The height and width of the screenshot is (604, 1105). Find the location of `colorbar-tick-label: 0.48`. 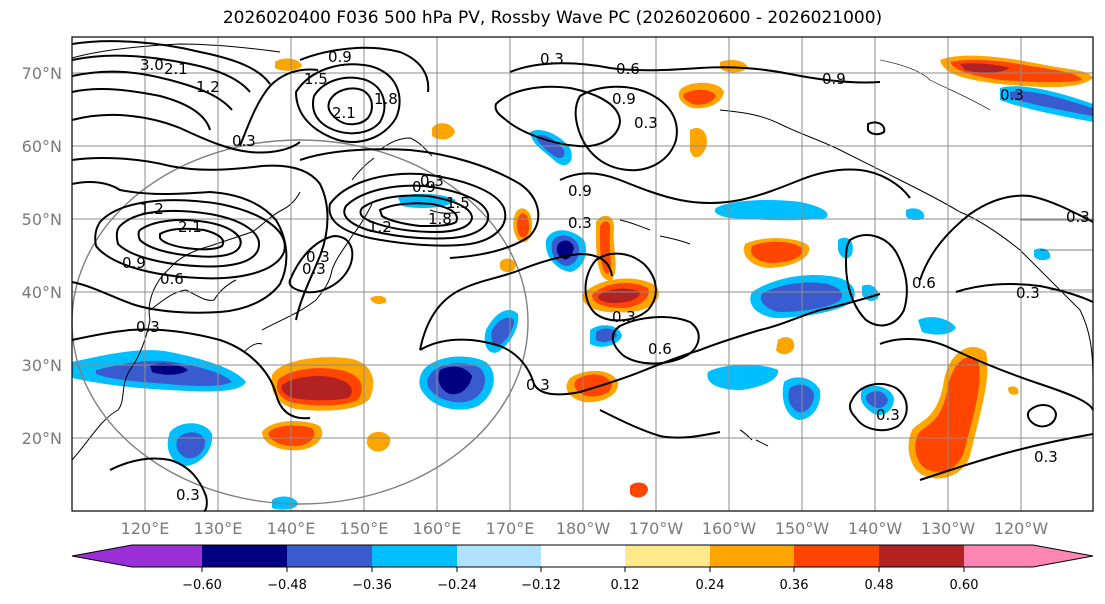

colorbar-tick-label: 0.48 is located at coordinates (879, 585).